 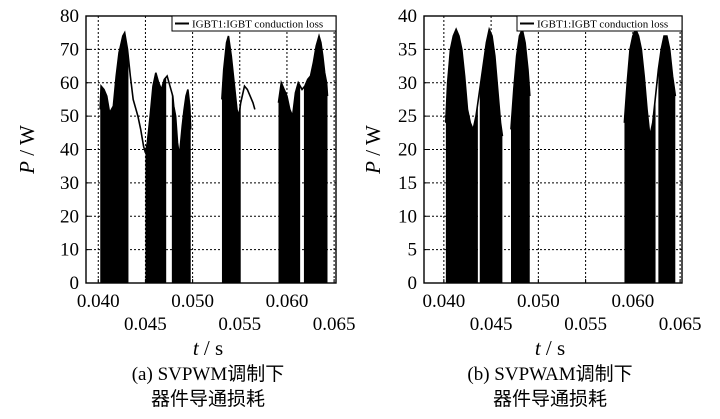 What do you see at coordinates (69, 116) in the screenshot?
I see `y-tick-label: 50` at bounding box center [69, 116].